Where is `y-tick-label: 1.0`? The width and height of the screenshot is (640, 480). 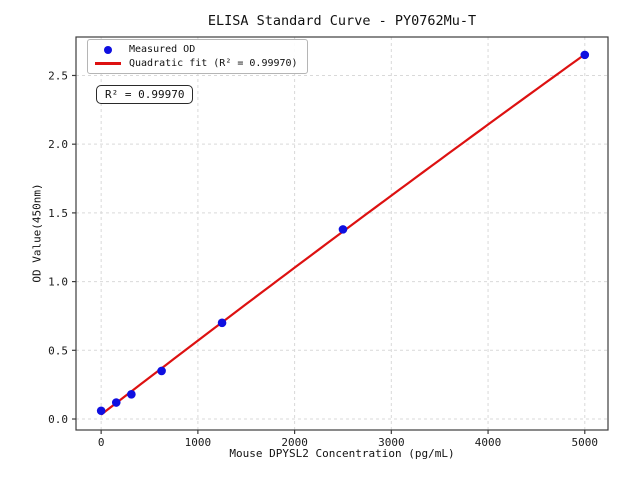
y-tick-label: 1.0 is located at coordinates (58, 282).